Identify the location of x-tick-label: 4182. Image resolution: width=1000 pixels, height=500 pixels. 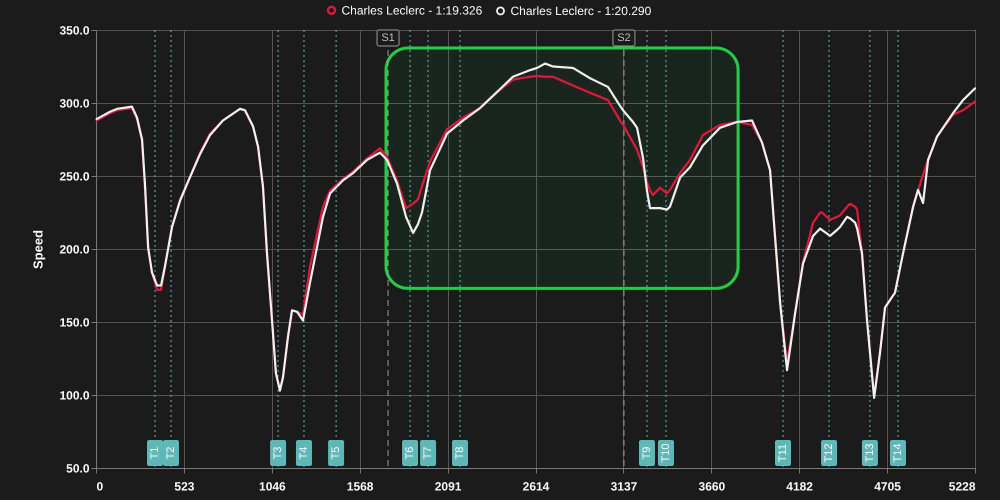
(800, 487).